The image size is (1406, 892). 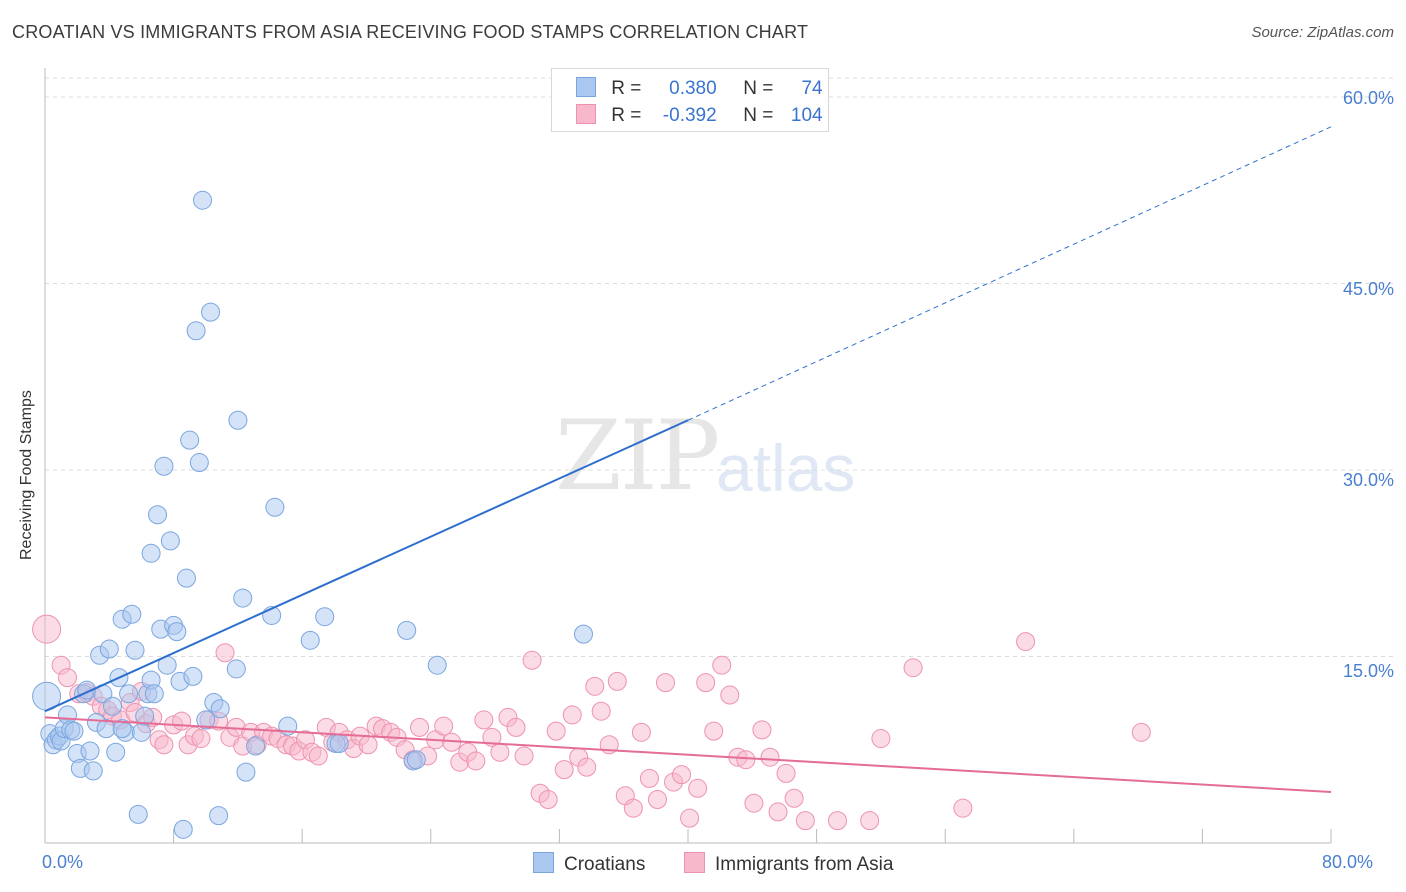 What do you see at coordinates (1348, 862) in the screenshot?
I see `x-tick-80: 80.0%` at bounding box center [1348, 862].